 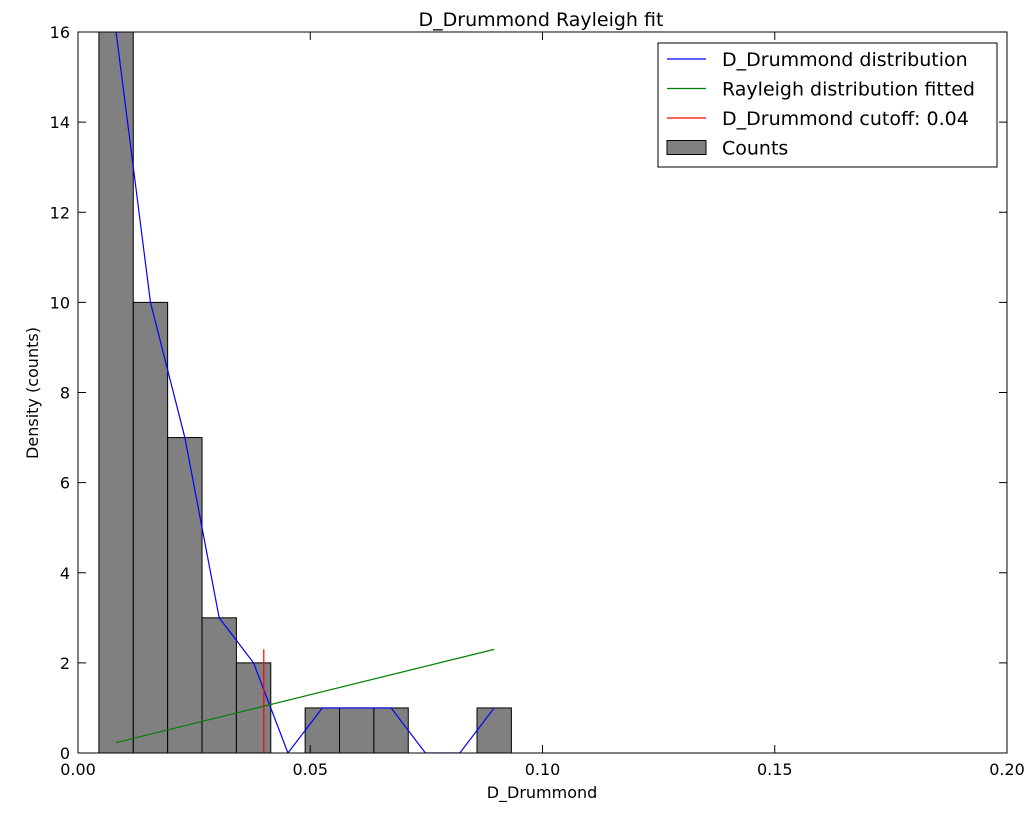 I want to click on y-tick-label: 0, so click(x=65, y=753).